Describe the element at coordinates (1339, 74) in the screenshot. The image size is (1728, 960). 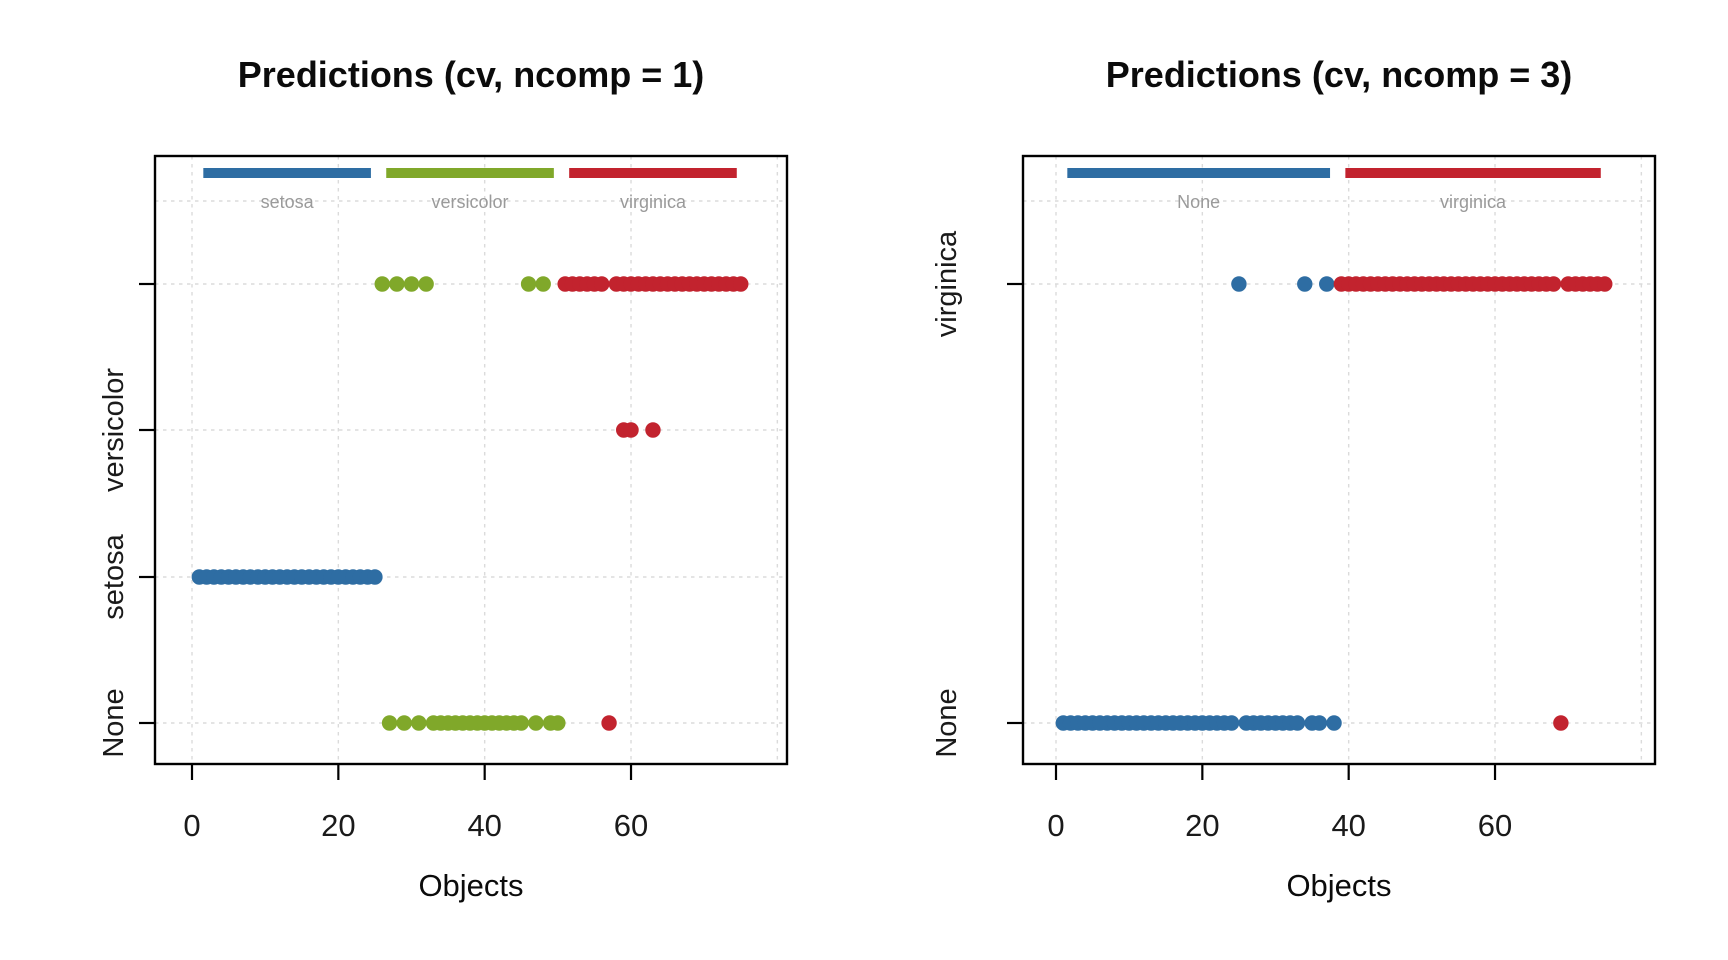
I see `plot2-title: Predictions (cv, ncomp = 3)` at that location.